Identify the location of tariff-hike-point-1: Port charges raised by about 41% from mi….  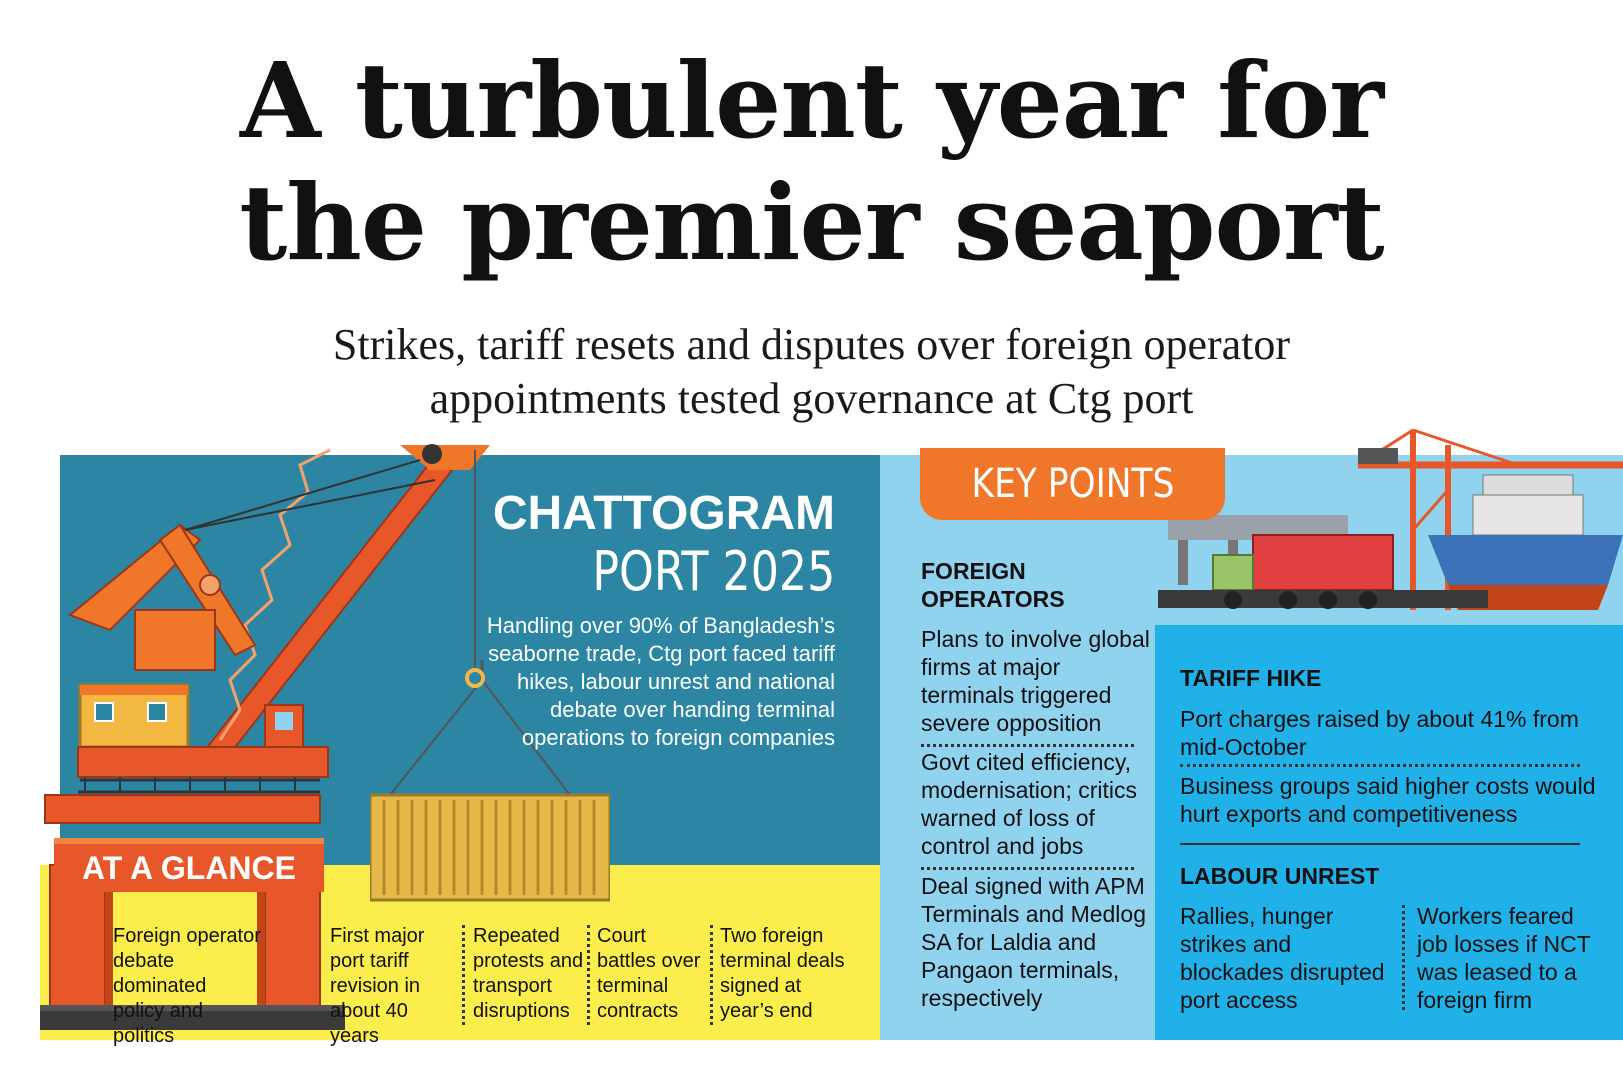
(1379, 733).